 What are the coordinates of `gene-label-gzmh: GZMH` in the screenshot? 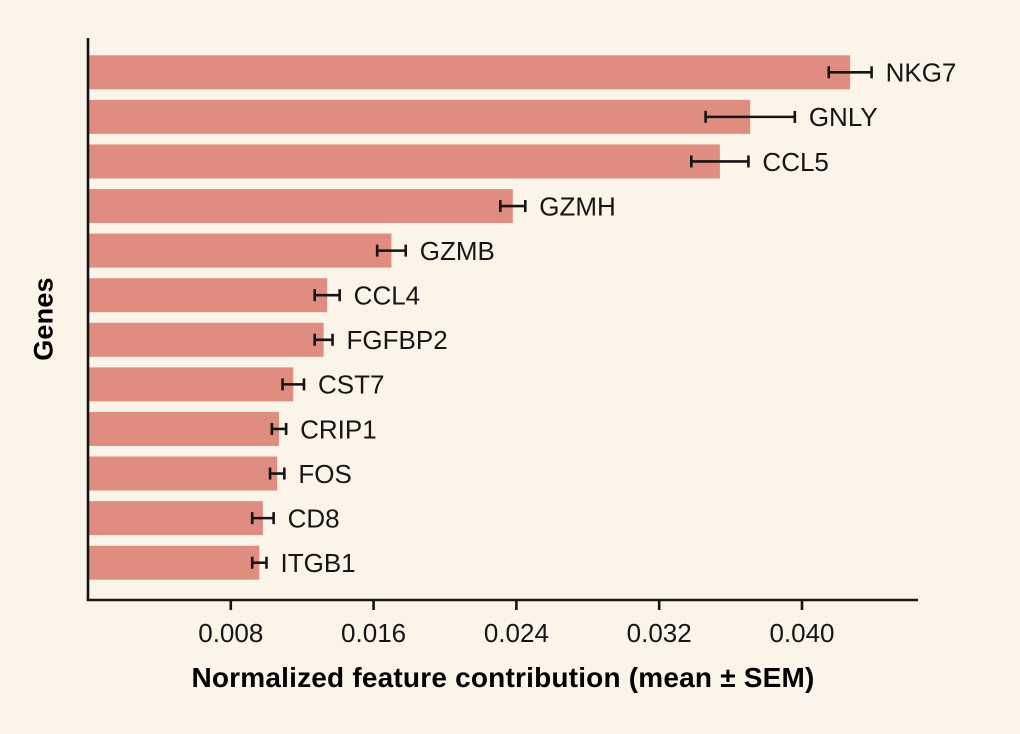 It's located at (577, 206).